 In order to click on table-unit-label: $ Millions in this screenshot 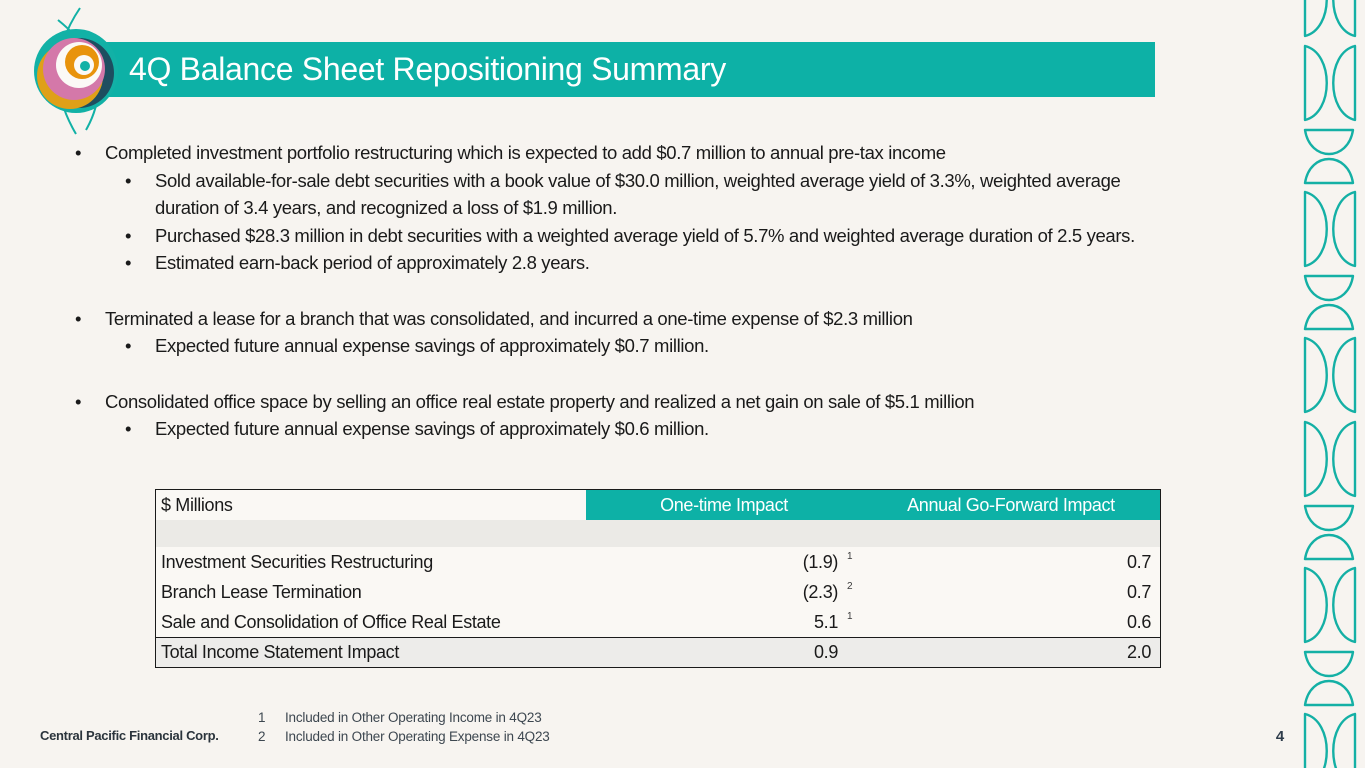, I will do `click(371, 505)`.